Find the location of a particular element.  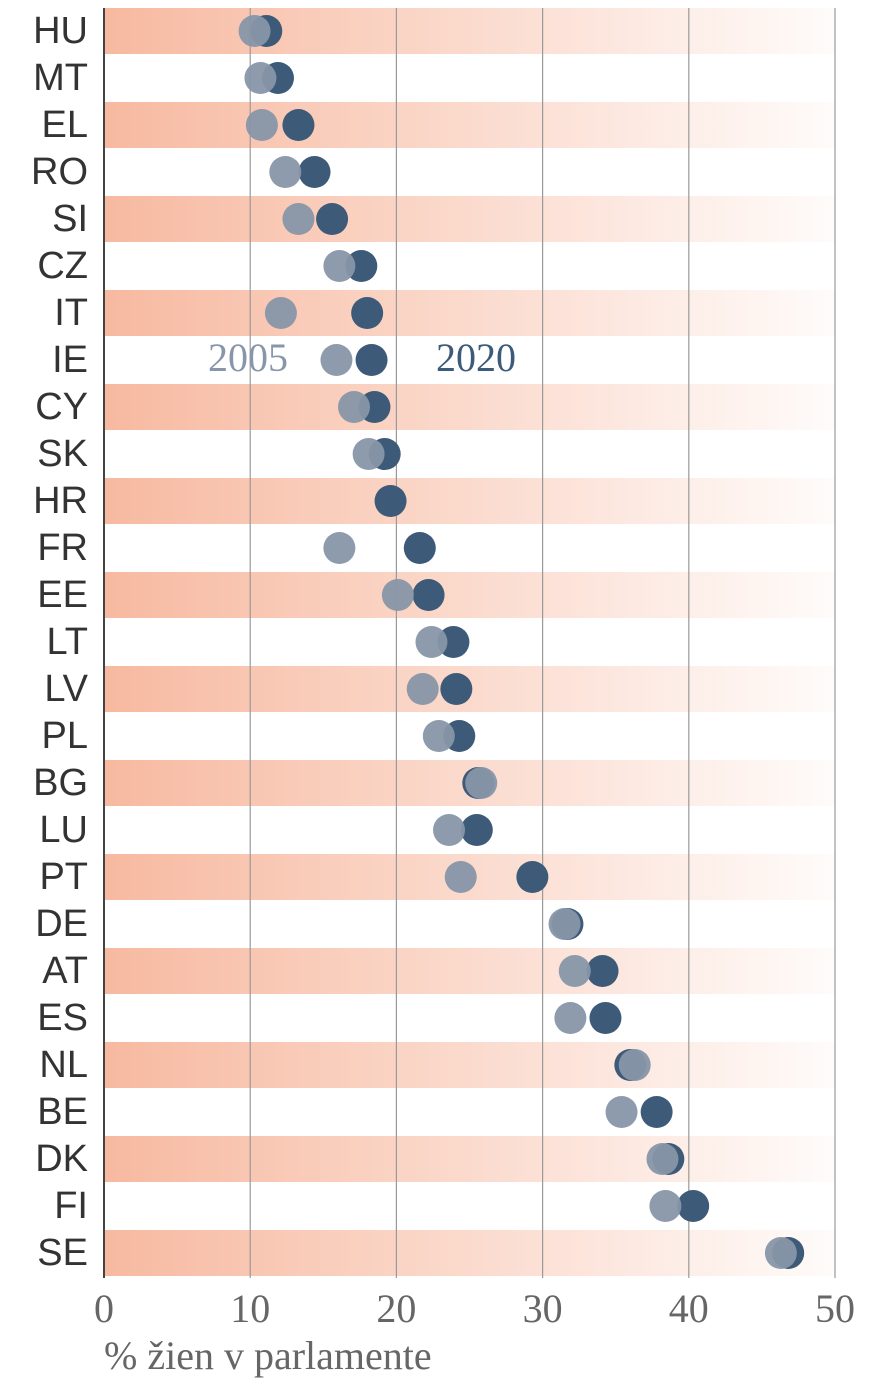

x-tick-label: 10 is located at coordinates (250, 1308).